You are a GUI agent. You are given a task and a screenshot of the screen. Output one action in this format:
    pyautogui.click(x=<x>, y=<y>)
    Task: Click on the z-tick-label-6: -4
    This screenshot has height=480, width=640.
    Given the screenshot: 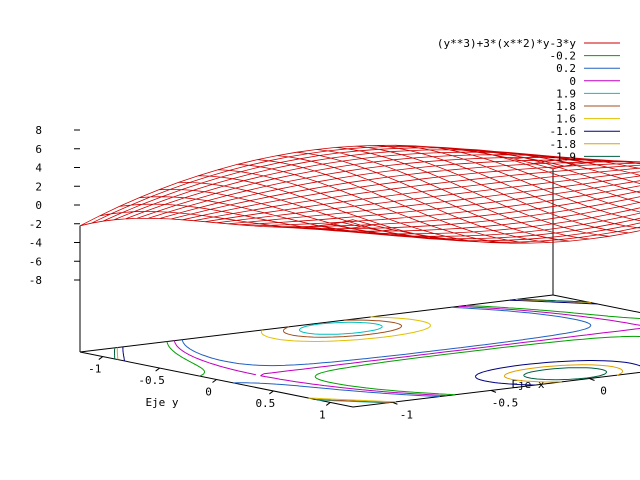 What is the action you would take?
    pyautogui.click(x=36, y=243)
    